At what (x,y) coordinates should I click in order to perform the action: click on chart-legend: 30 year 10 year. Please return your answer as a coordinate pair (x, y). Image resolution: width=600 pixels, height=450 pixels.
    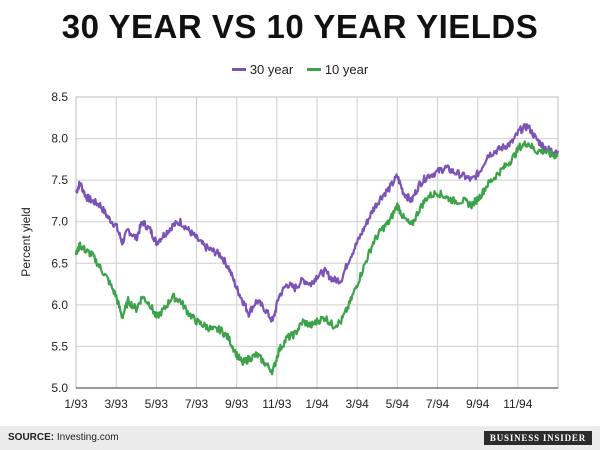
    Looking at the image, I should click on (300, 69).